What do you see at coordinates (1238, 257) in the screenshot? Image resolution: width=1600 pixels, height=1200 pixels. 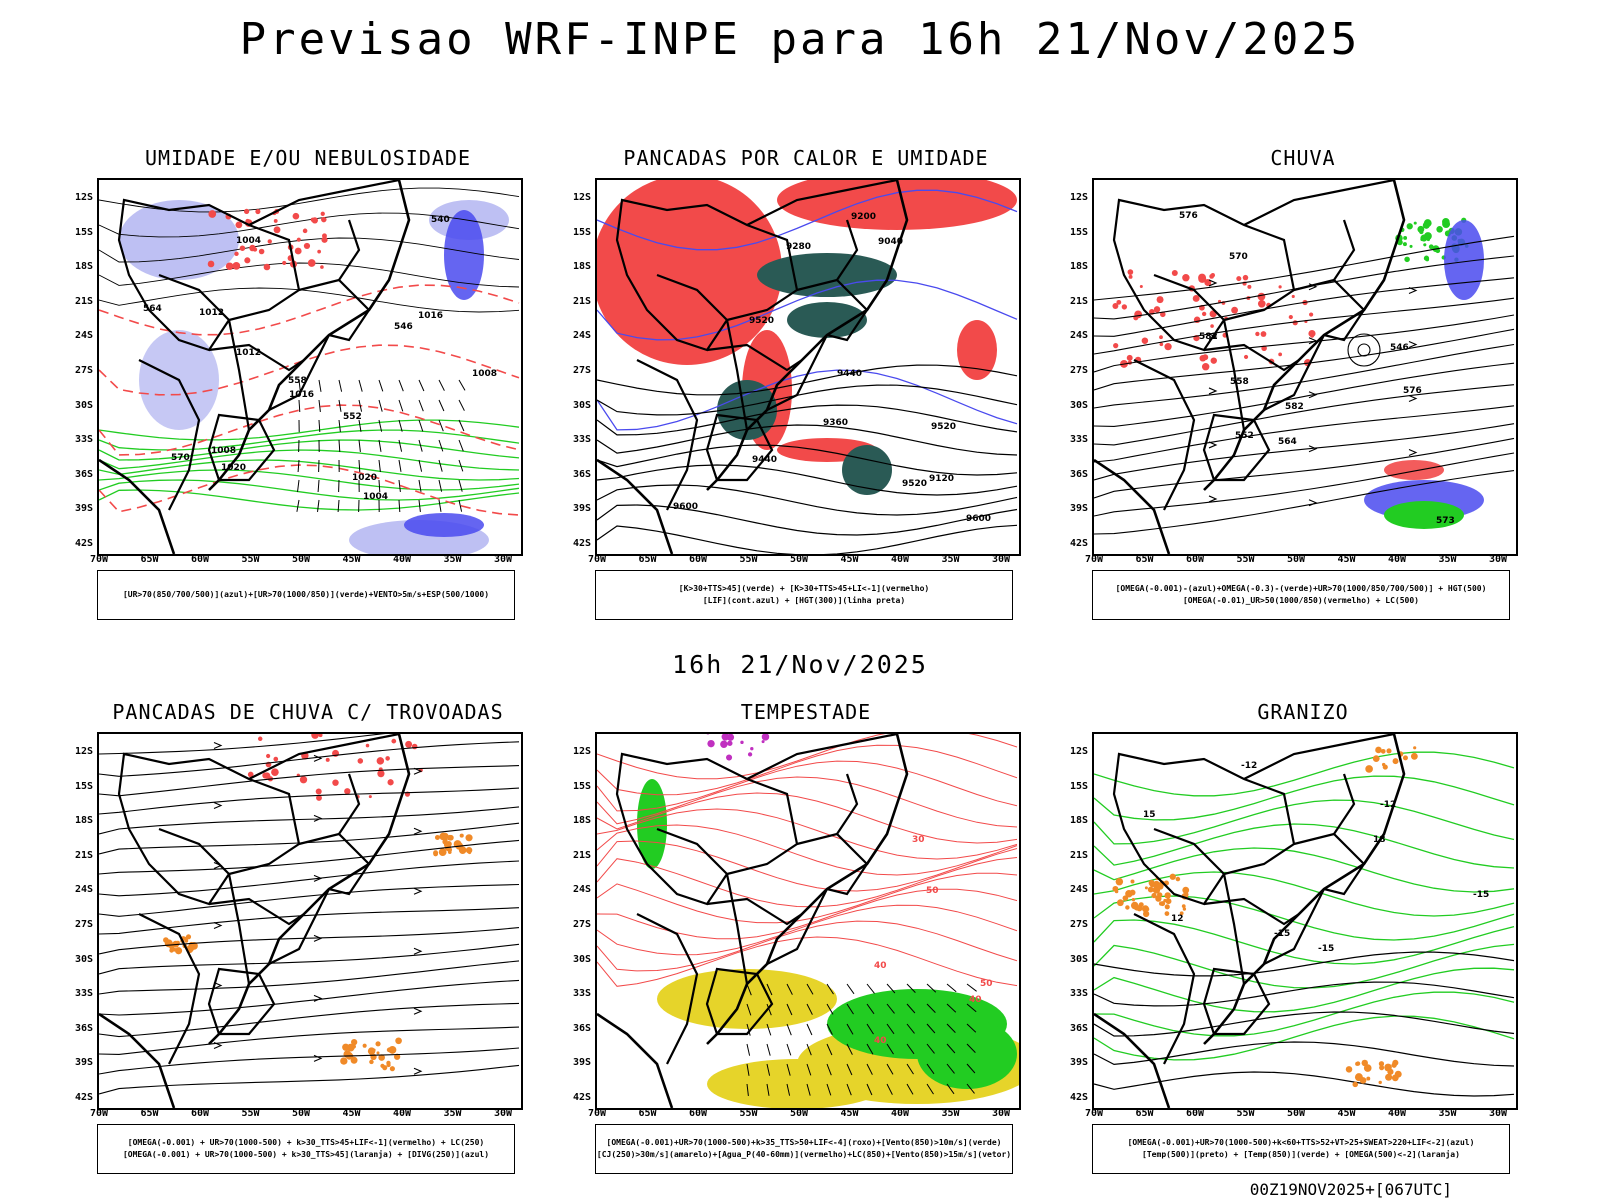 I see `contour-label-5: 570` at bounding box center [1238, 257].